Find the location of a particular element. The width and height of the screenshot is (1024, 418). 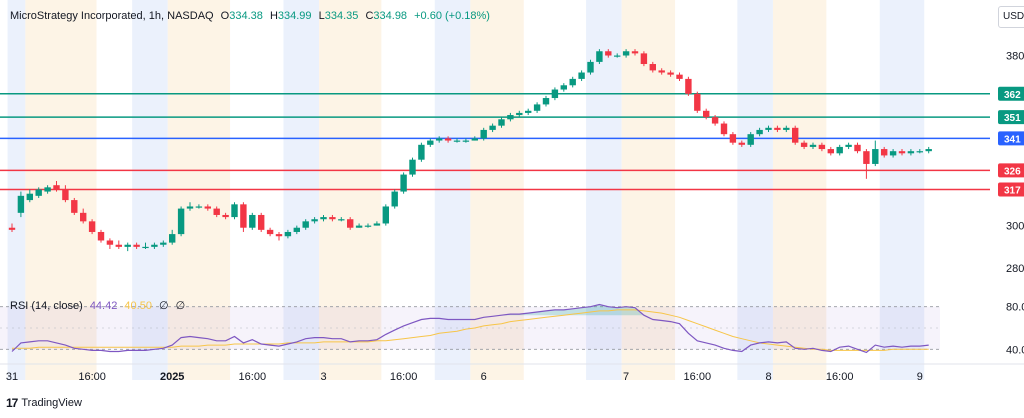

open-label: O is located at coordinates (225, 16).